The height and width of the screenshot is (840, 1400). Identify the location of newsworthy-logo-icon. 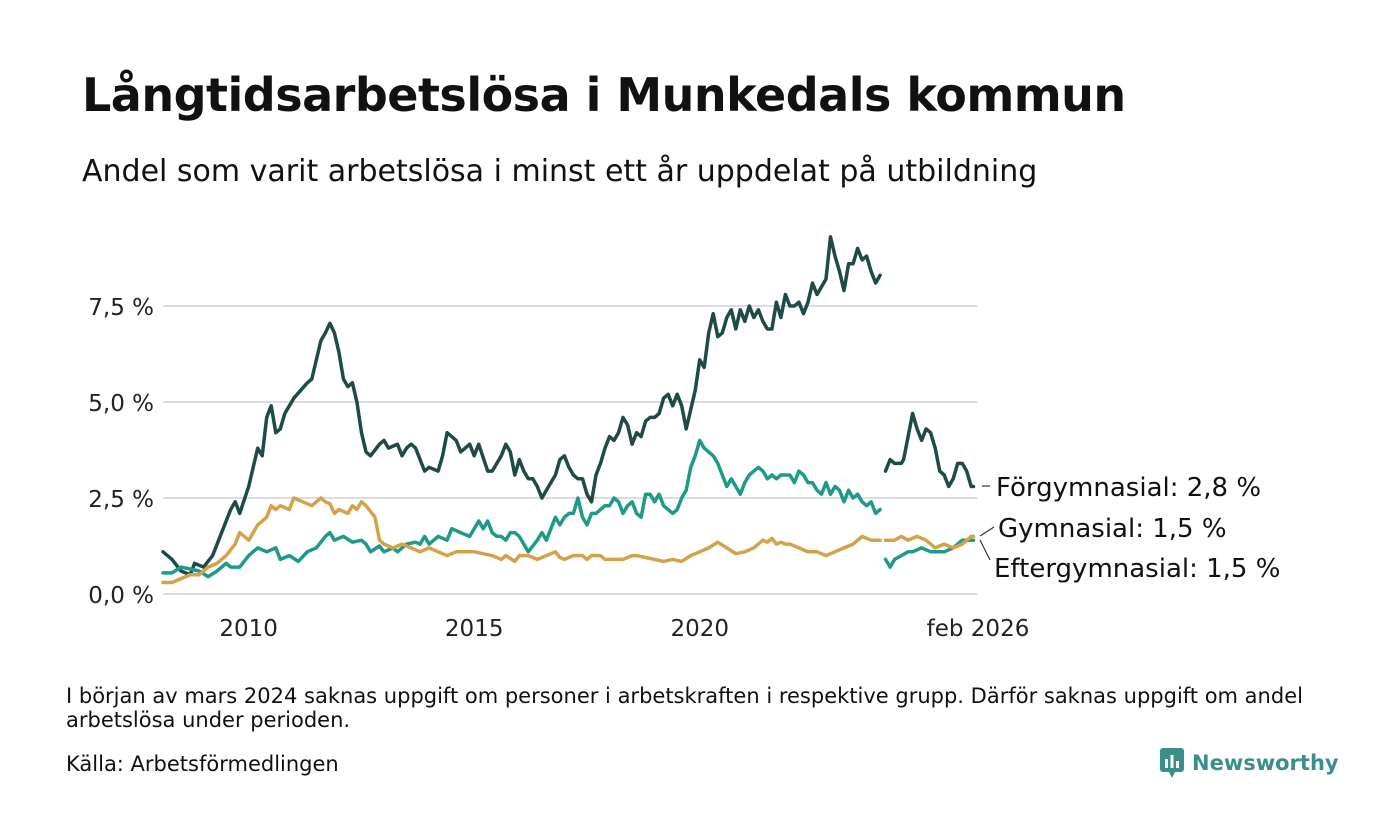
(1172, 763).